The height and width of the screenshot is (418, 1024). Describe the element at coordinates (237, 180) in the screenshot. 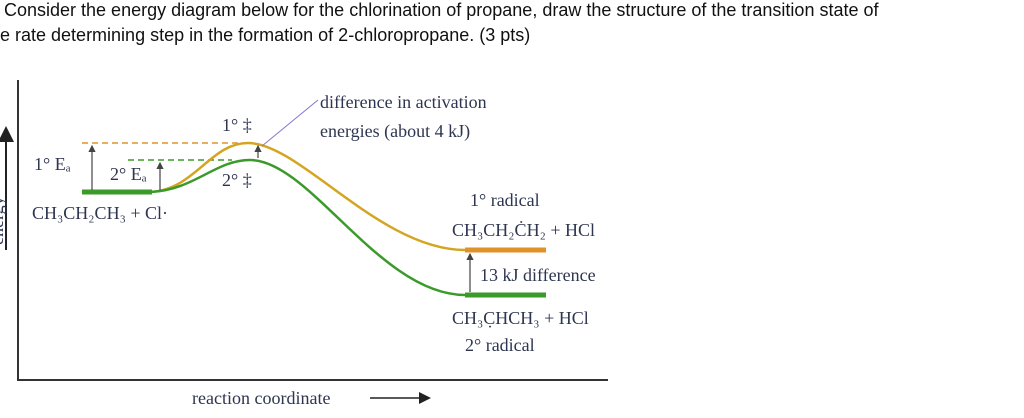

I see `ts-label: 2° ‡` at that location.